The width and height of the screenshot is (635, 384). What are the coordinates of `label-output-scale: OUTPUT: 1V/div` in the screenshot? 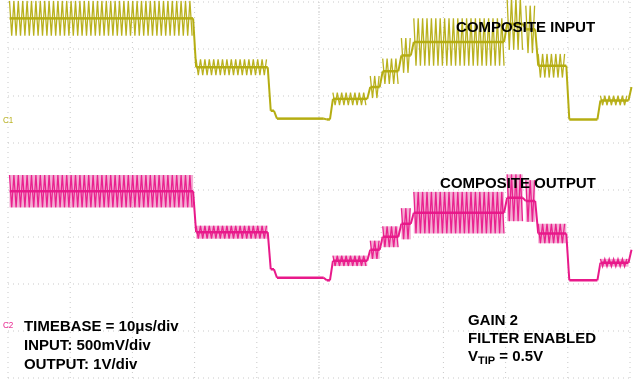 It's located at (81, 364).